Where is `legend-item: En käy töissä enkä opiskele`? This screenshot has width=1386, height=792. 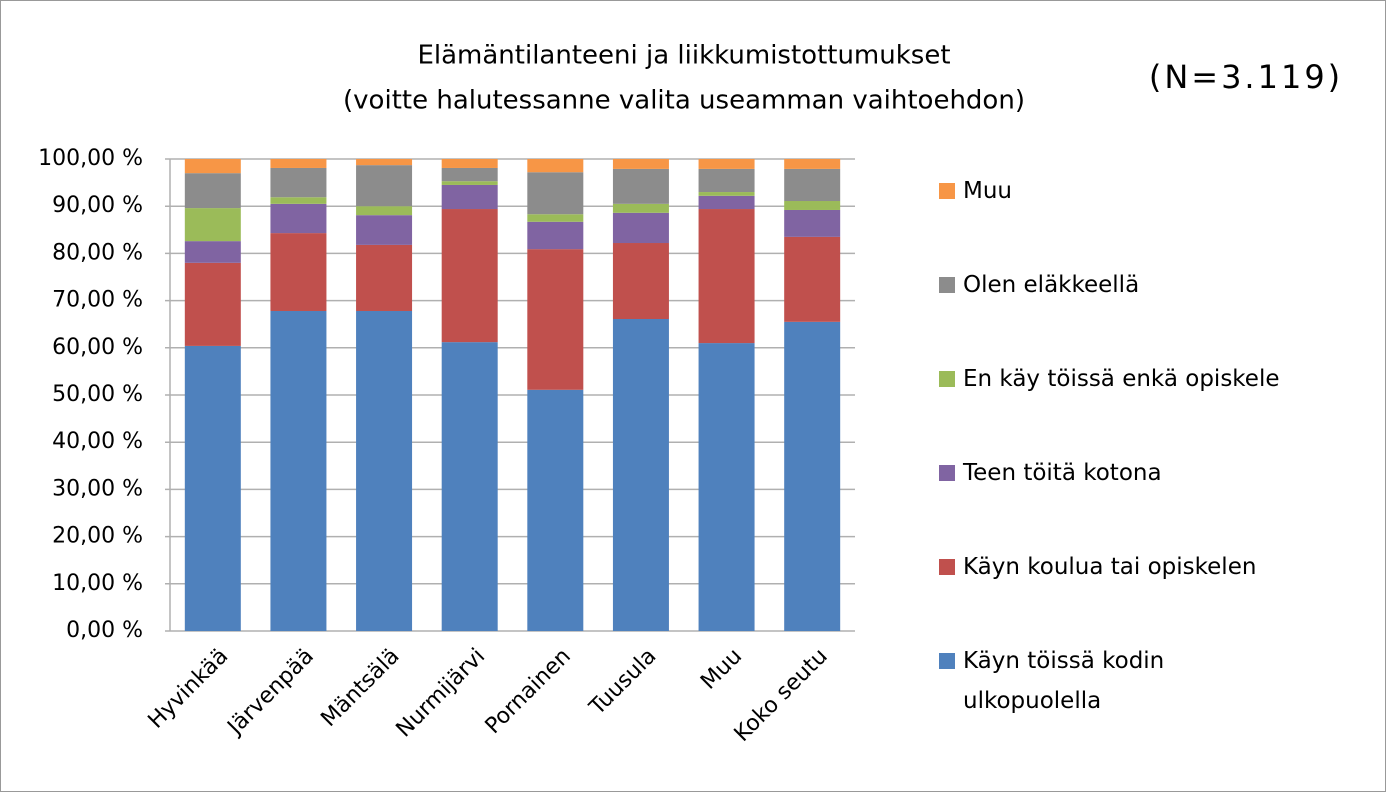
legend-item: En käy töissä enkä opiskele is located at coordinates (1109, 379).